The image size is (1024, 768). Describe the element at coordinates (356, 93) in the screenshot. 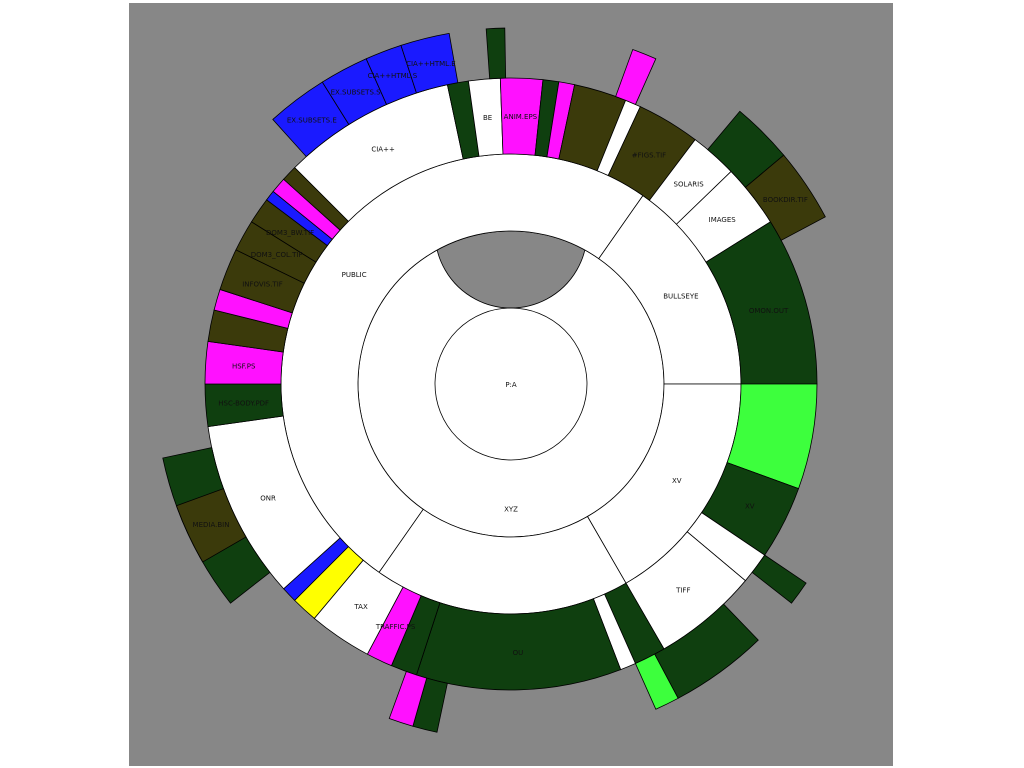

I see `label-exsub2: EX.SUBSETS.S` at that location.